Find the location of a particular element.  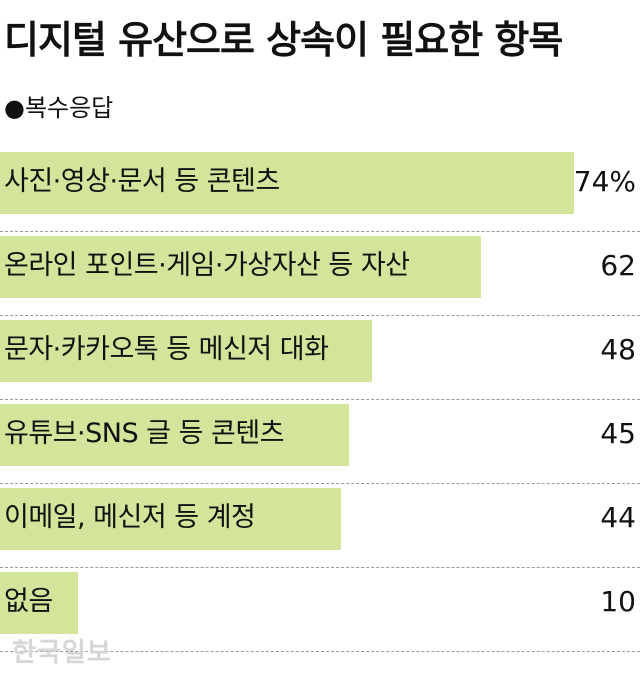

category-label: 문자·카카오톡 등 메신저 대화 is located at coordinates (166, 349).